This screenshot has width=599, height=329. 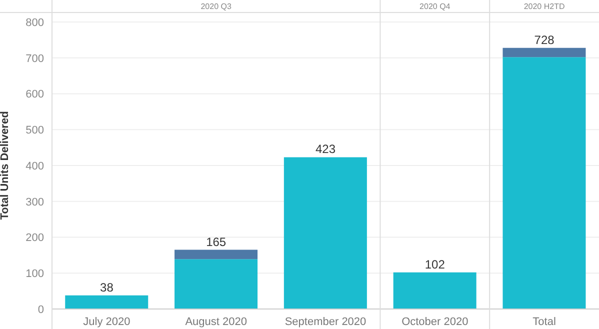 I want to click on y-tick-label: 0, so click(x=41, y=310).